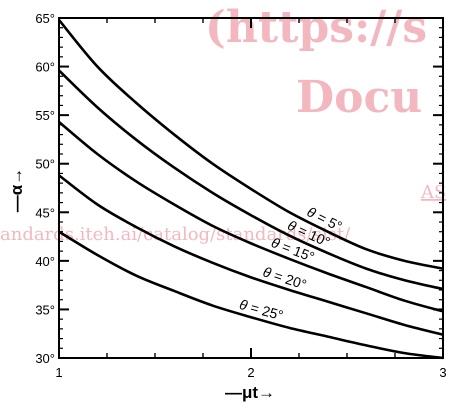  What do you see at coordinates (433, 192) in the screenshot?
I see `watermark-line-3: AS` at bounding box center [433, 192].